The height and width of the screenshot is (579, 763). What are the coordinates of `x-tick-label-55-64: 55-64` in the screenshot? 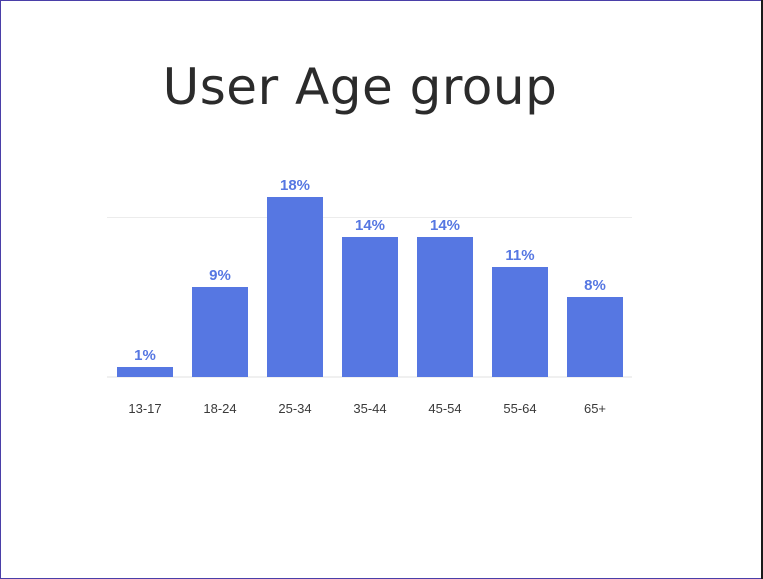 It's located at (519, 408).